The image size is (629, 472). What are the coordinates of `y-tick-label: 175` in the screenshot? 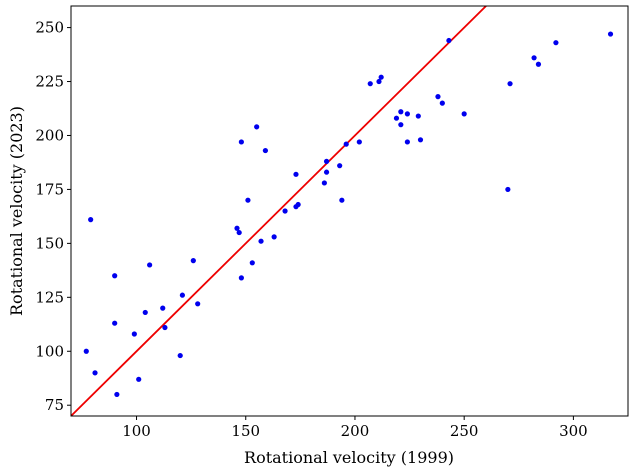 It's located at (49, 189).